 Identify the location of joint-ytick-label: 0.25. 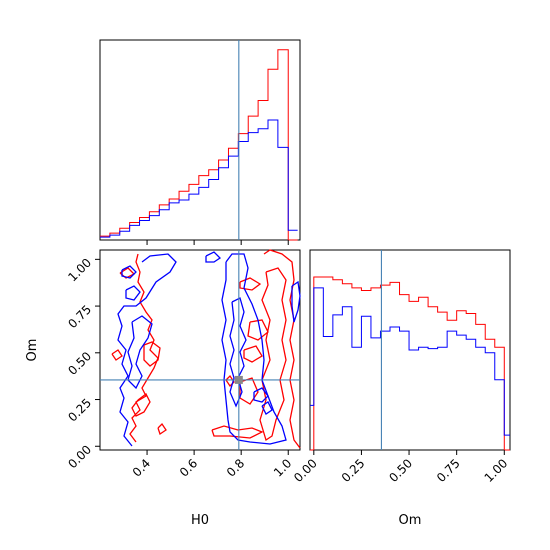
(79, 410).